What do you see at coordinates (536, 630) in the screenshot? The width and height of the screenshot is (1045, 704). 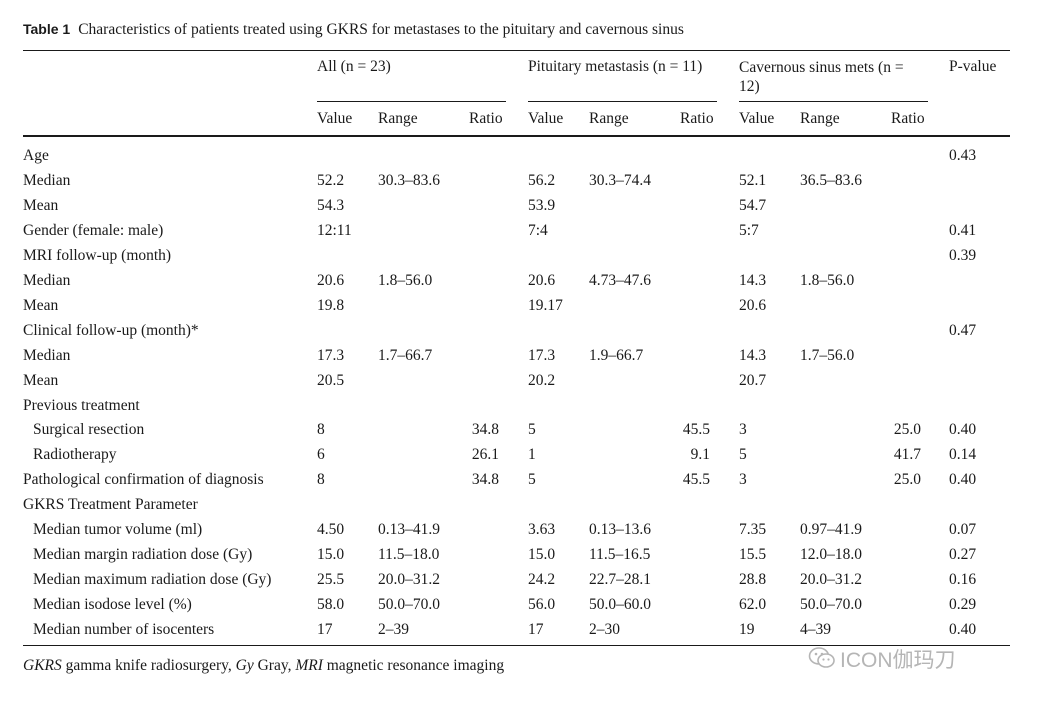 I see `table-cell: 17` at bounding box center [536, 630].